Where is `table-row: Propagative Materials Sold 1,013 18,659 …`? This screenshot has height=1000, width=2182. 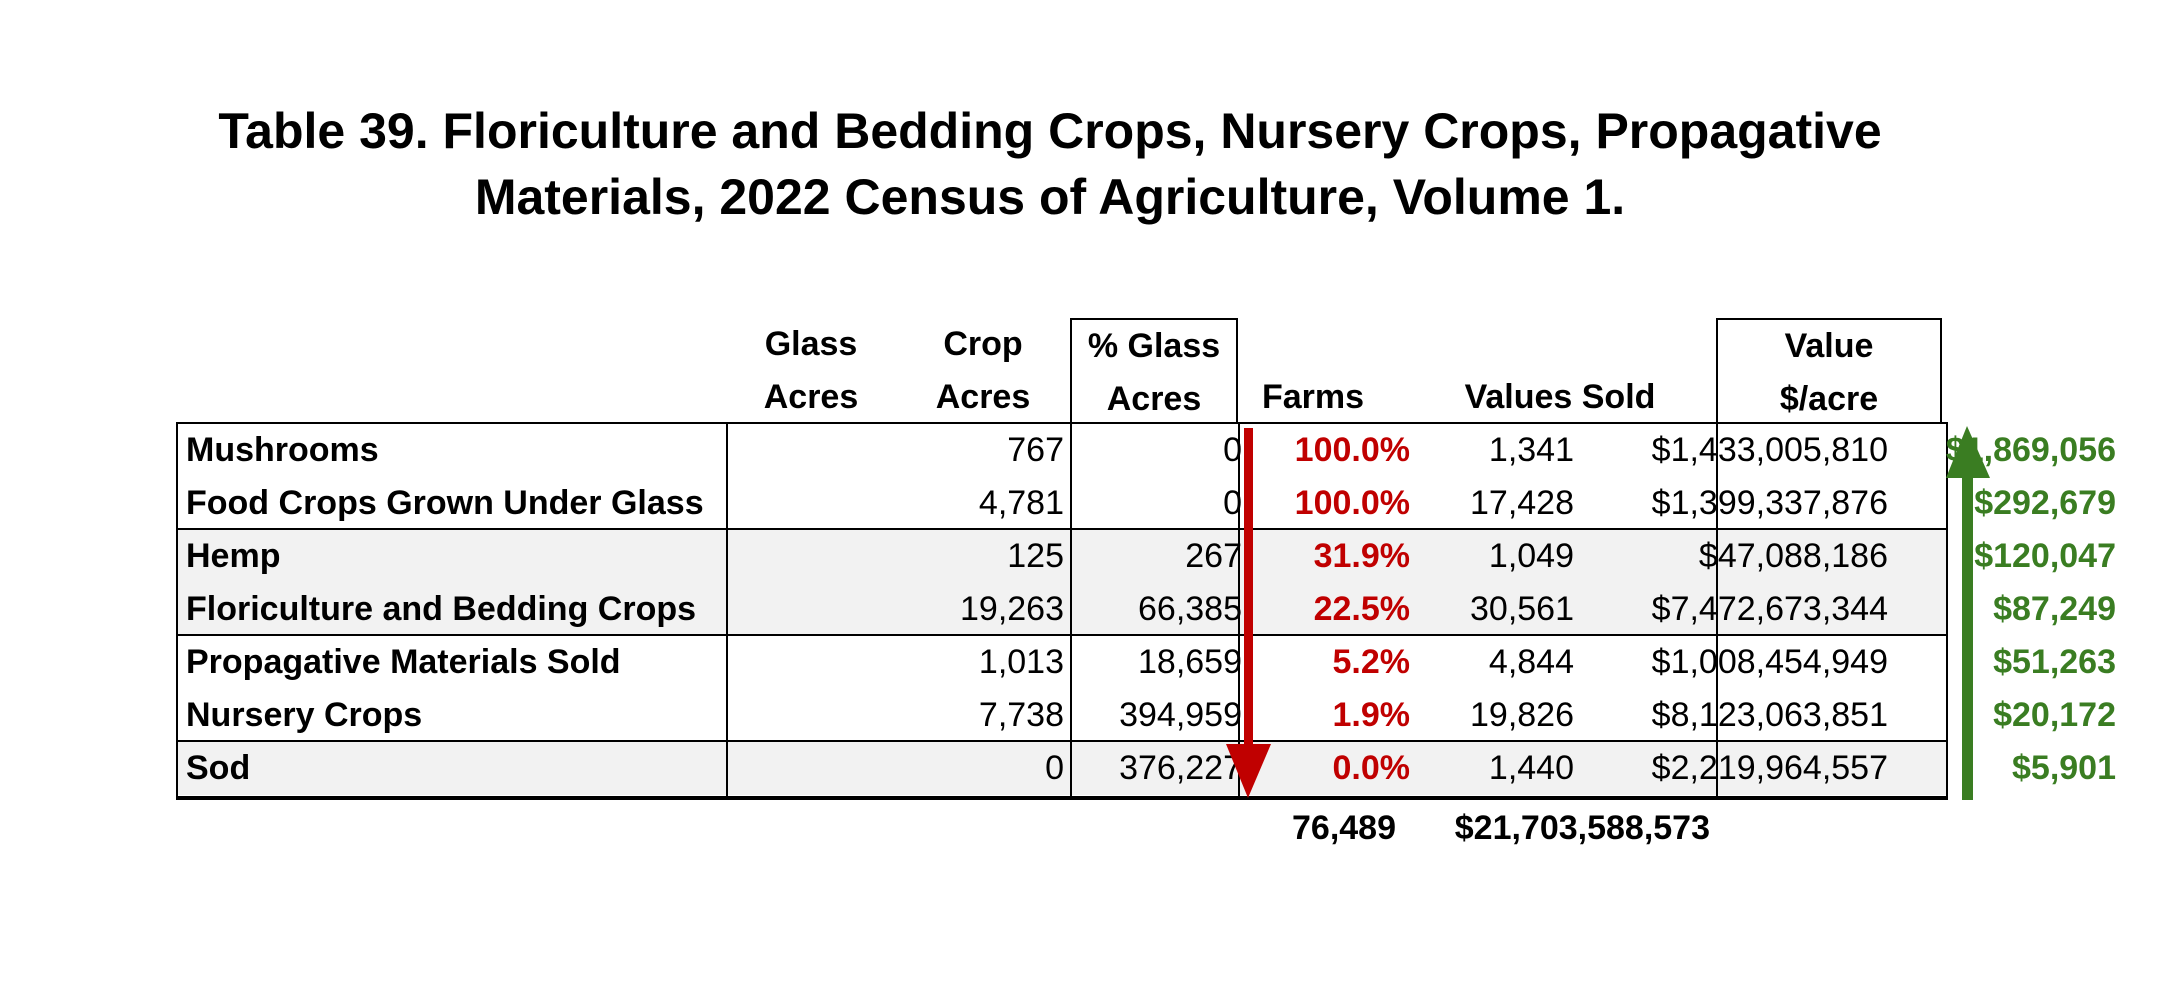
table-row: Propagative Materials Sold 1,013 18,659 … is located at coordinates (1147, 662).